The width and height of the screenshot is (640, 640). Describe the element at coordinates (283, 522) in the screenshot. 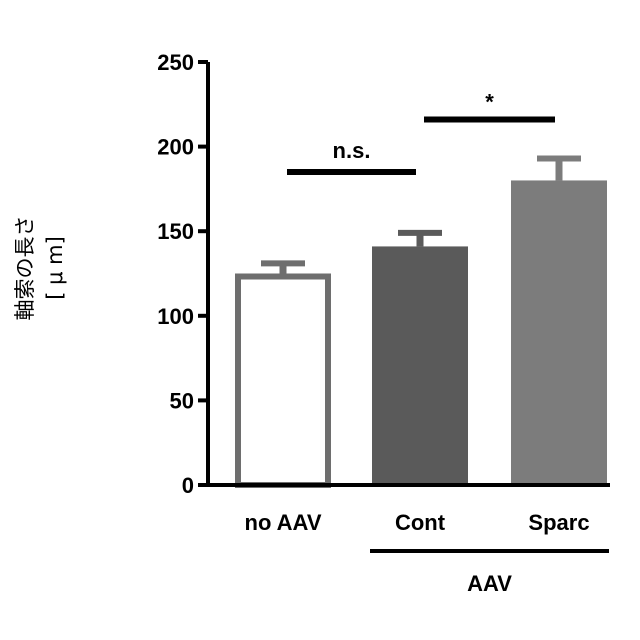

I see `x-tick-label-no-aav: no AAV` at that location.